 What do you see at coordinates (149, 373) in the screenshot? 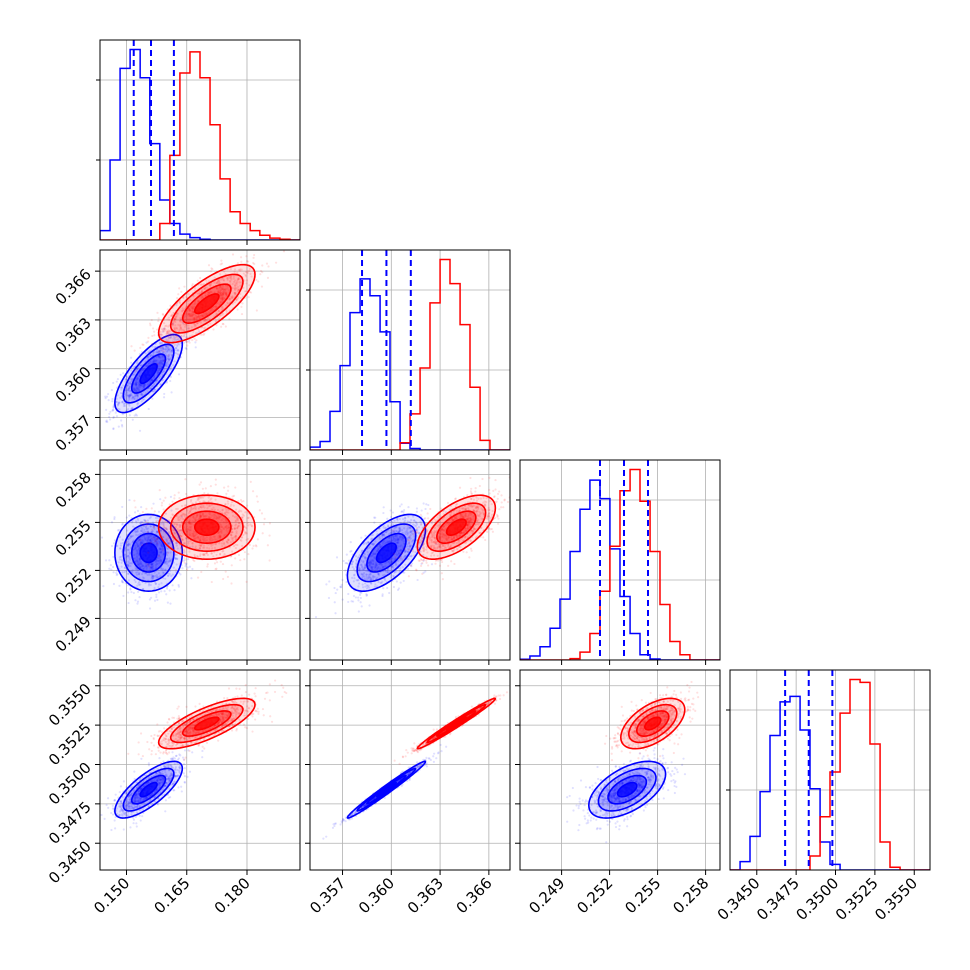
I see `contour-blue` at bounding box center [149, 373].